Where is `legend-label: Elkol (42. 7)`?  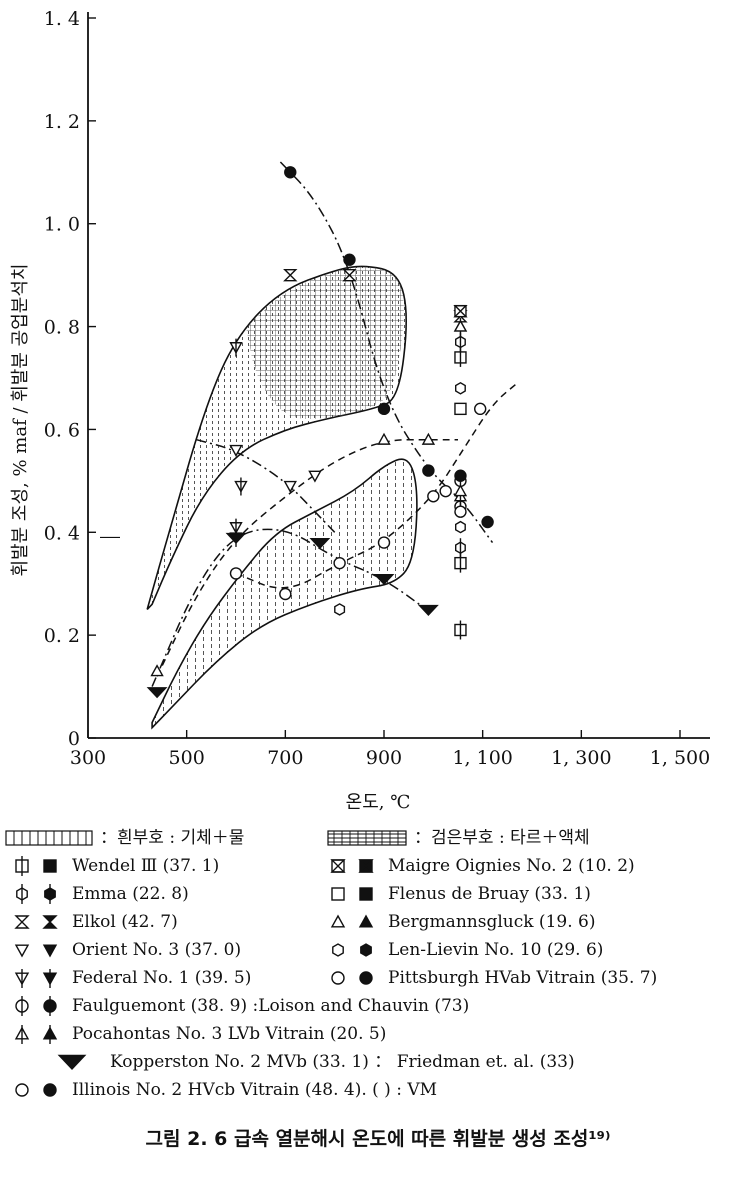 legend-label: Elkol (42. 7) is located at coordinates (125, 921).